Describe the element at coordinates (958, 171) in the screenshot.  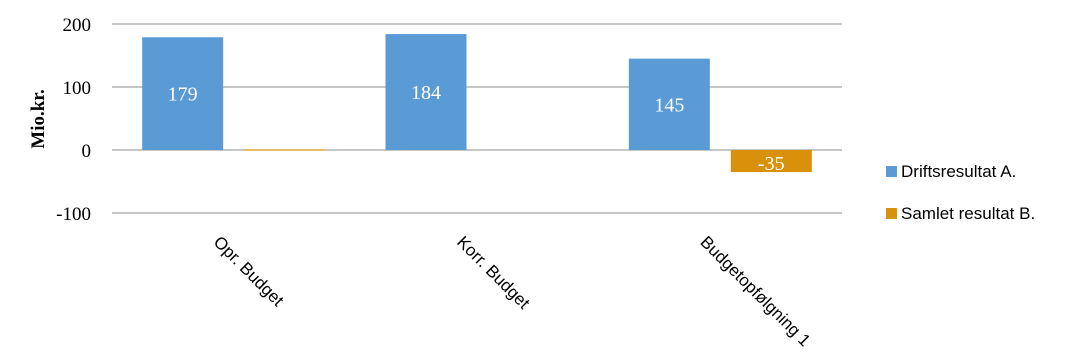
I see `legend-label: Driftsresultat A.` at that location.